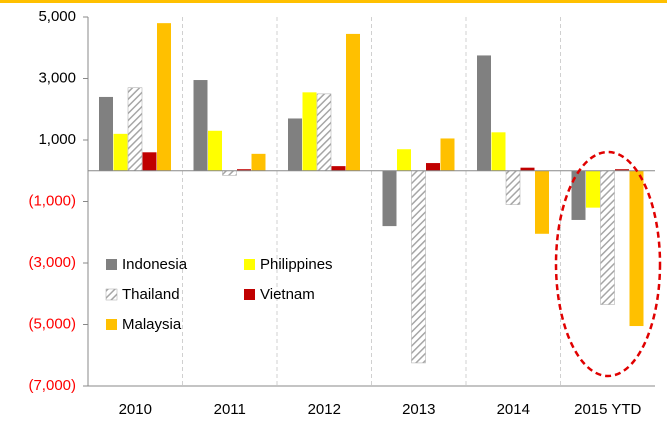  Describe the element at coordinates (333, 1) in the screenshot. I see `top-bar` at that location.